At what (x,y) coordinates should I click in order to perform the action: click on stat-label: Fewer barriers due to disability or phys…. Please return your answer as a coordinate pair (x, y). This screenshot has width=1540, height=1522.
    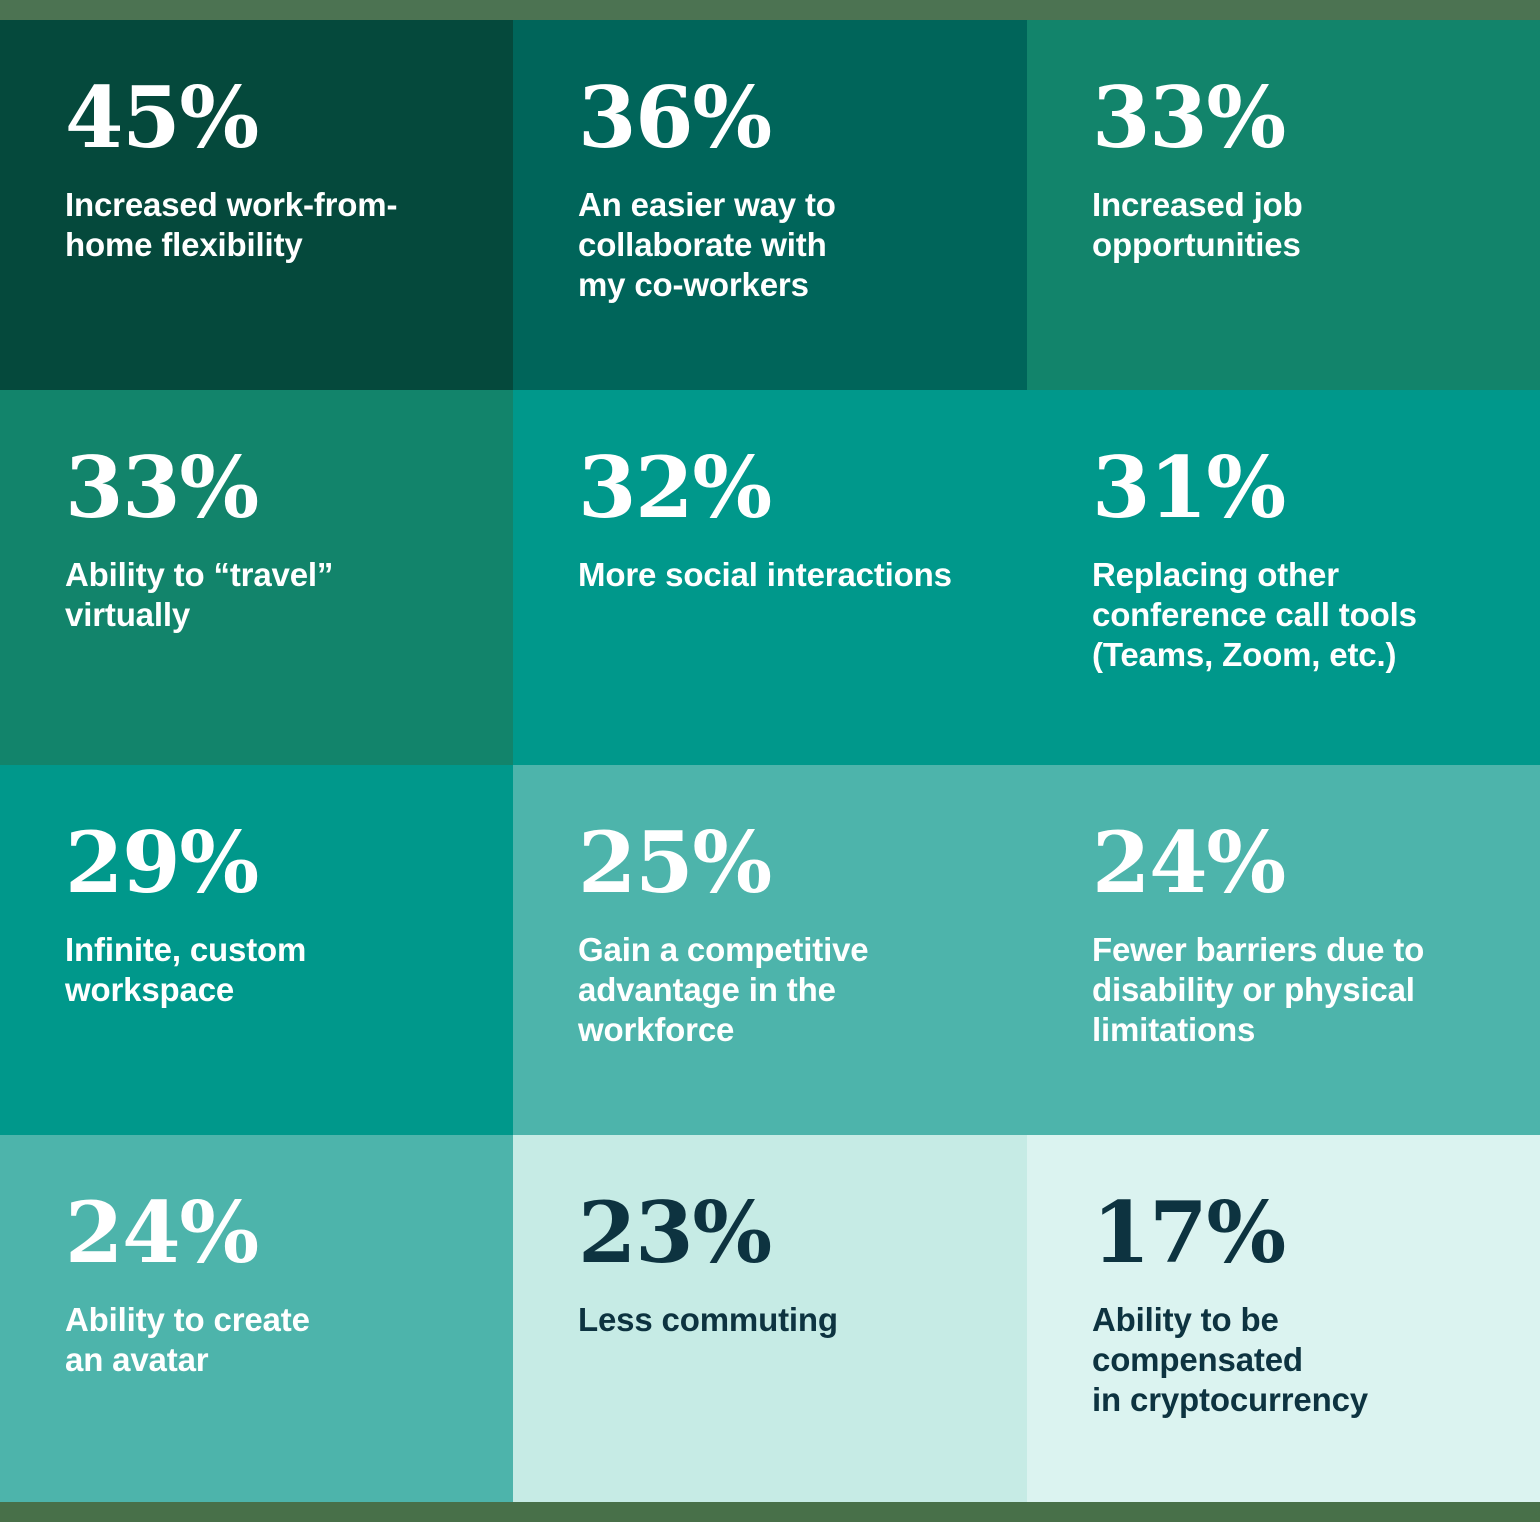
    Looking at the image, I should click on (1258, 989).